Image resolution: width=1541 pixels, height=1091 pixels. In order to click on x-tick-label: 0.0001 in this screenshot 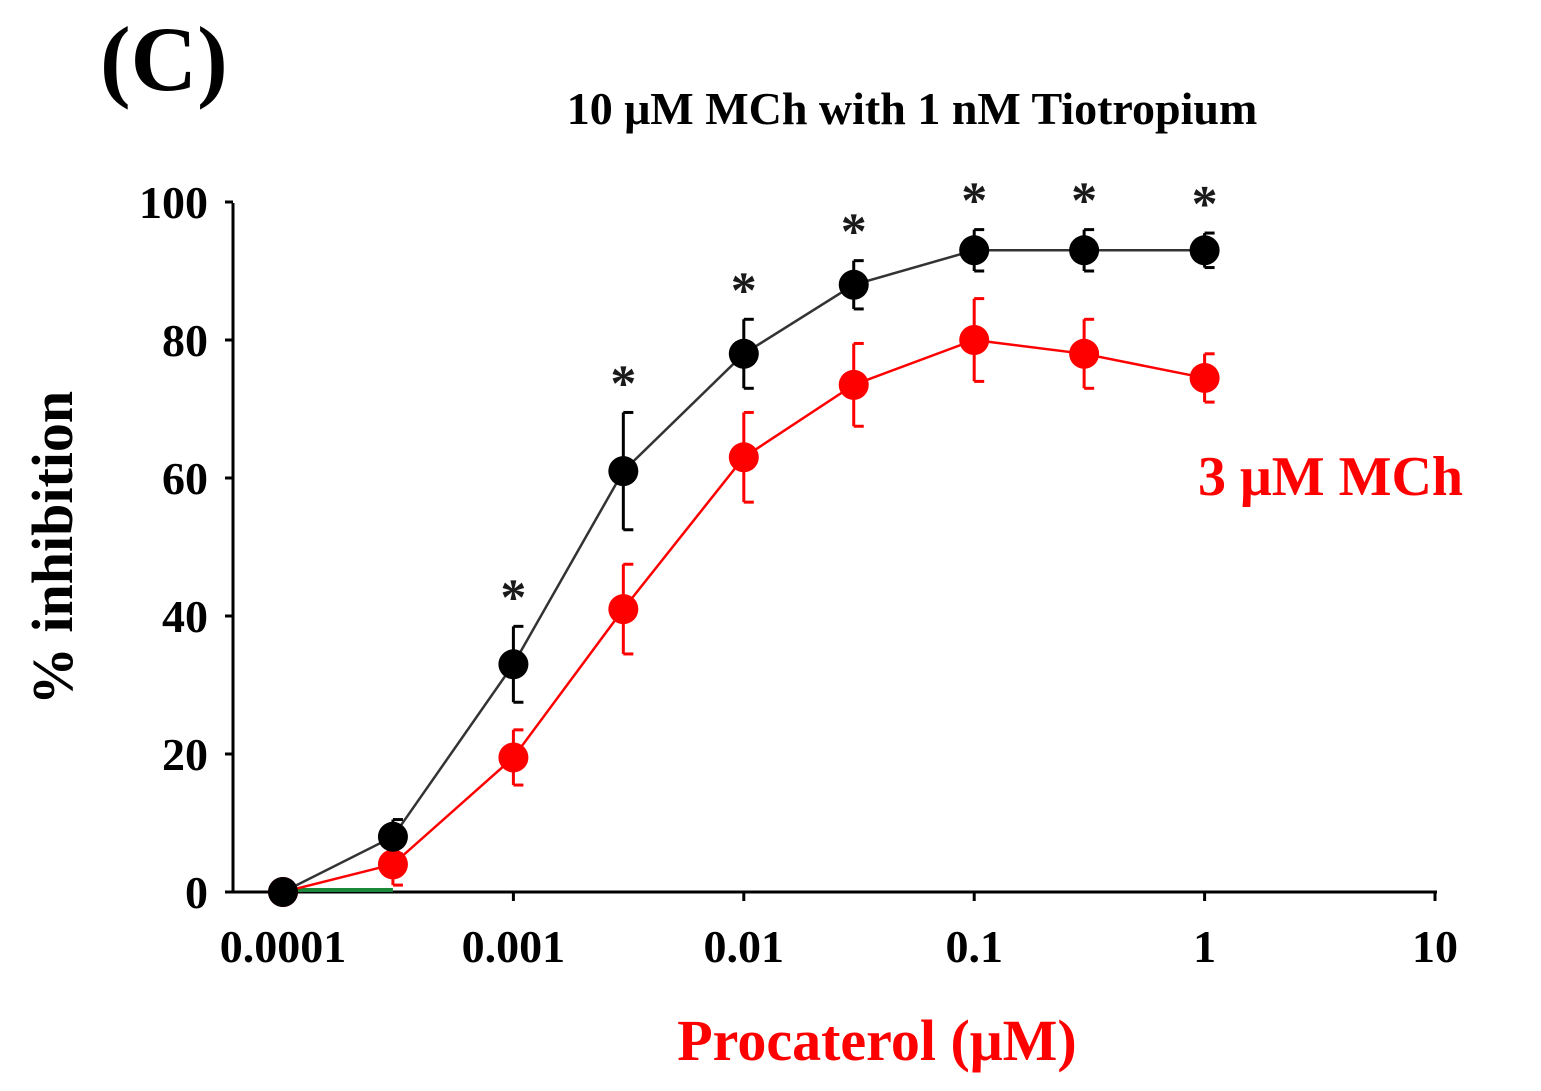, I will do `click(283, 946)`.